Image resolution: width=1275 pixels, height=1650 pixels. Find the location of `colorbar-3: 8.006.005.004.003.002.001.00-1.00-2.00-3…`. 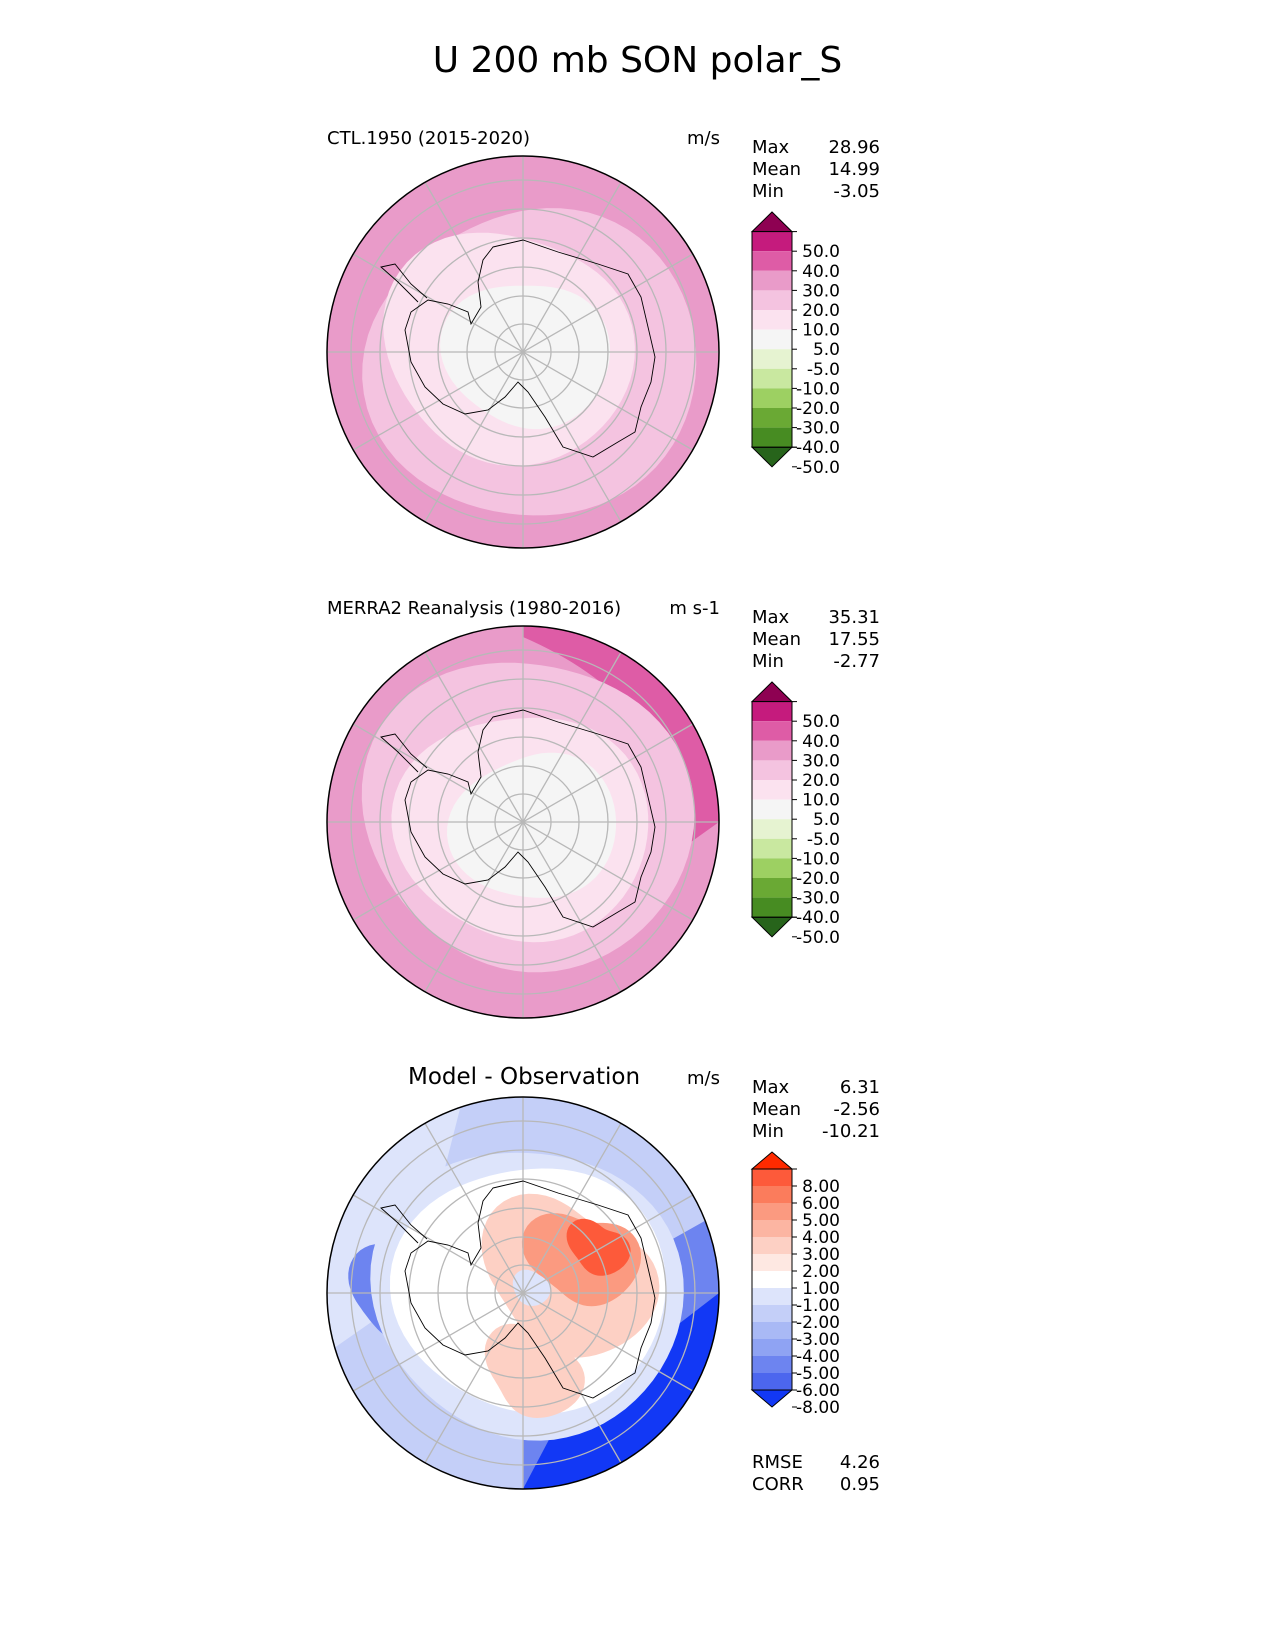

colorbar-3: 8.006.005.004.003.002.001.00-1.00-2.00-3… is located at coordinates (795, 1284).